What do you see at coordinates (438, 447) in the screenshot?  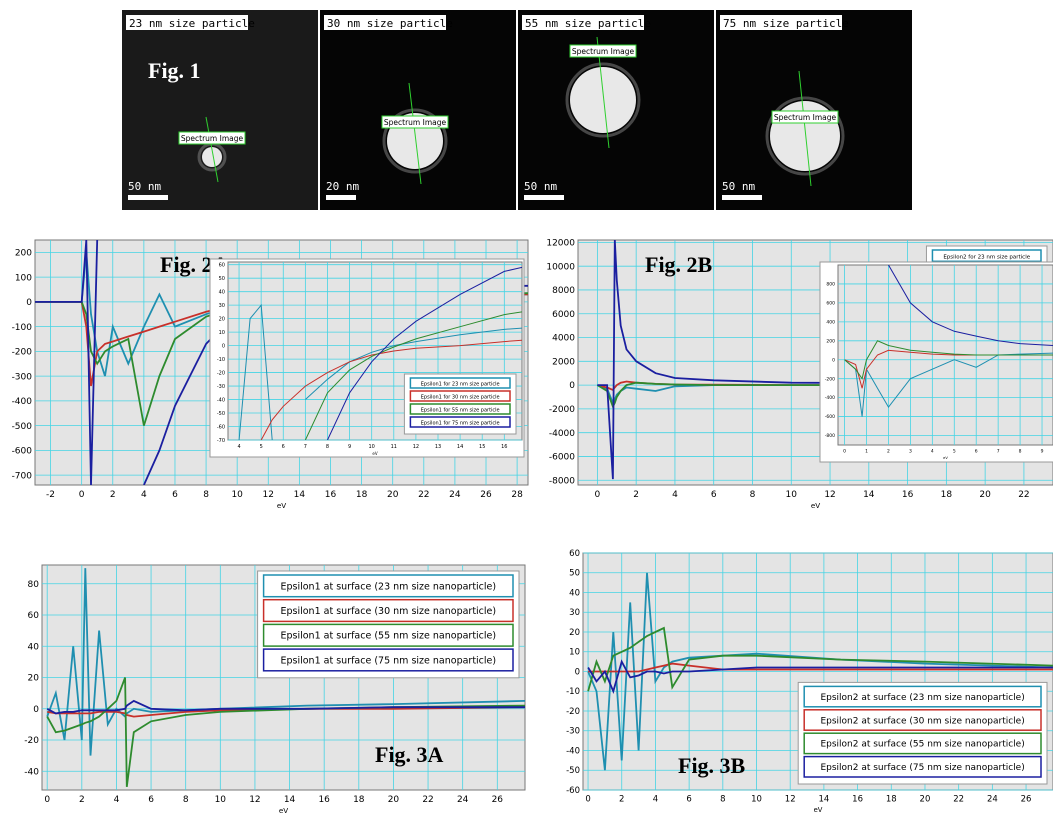 I see `x-tick-label: 13` at bounding box center [438, 447].